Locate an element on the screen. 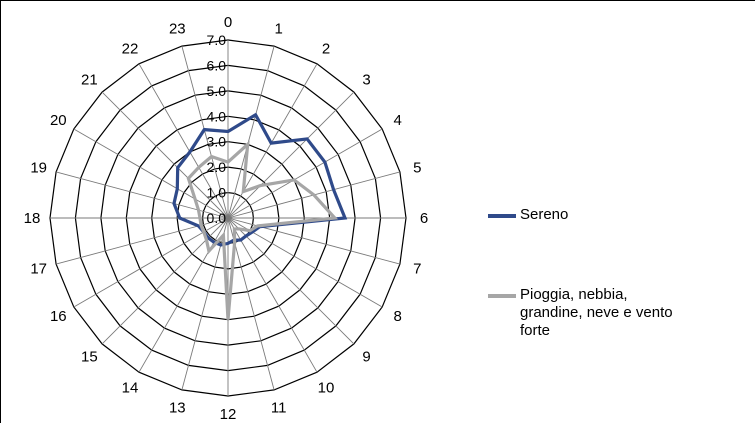 The height and width of the screenshot is (423, 755). category-label-10: 10 is located at coordinates (326, 388).